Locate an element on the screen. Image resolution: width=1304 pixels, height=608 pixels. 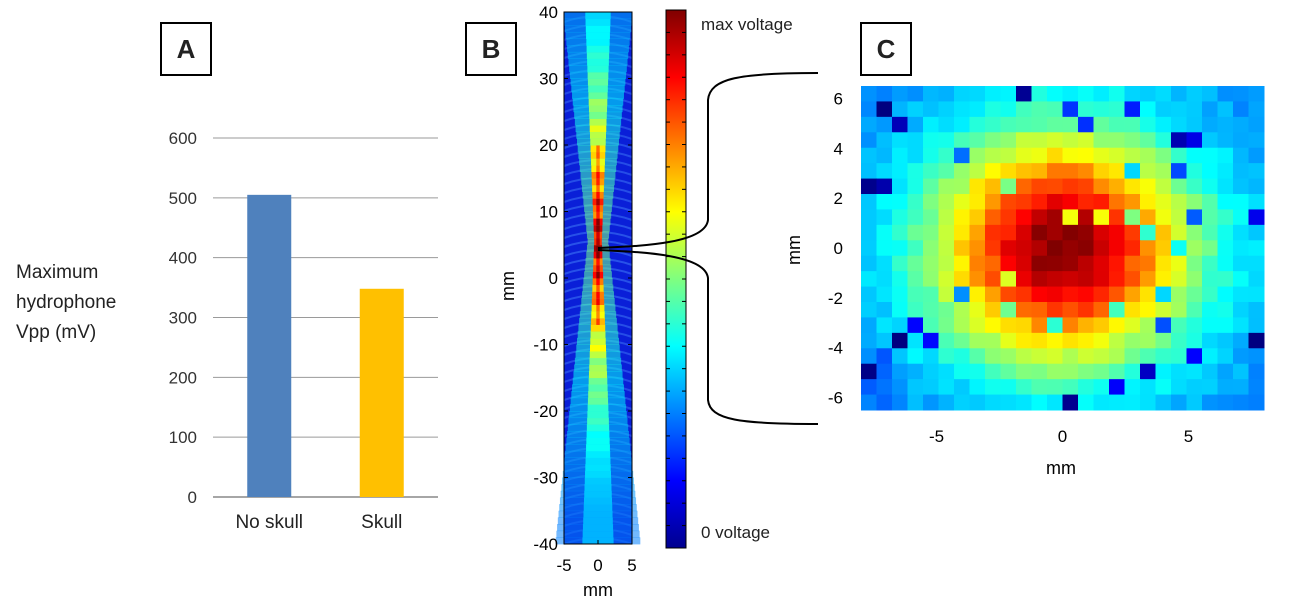
a-y-tick-labels: 0 100 200 300 400 500 600 is located at coordinates (183, 318).